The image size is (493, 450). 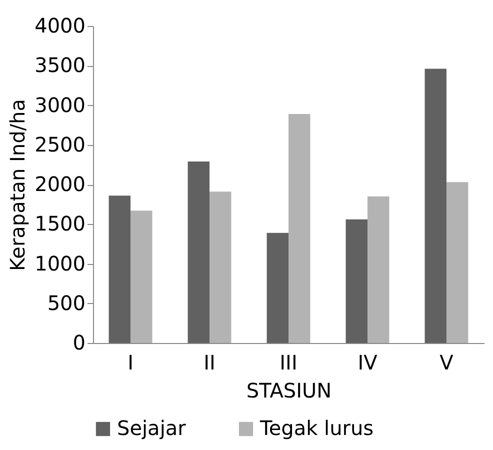 What do you see at coordinates (447, 362) in the screenshot?
I see `x-tick-label: V` at bounding box center [447, 362].